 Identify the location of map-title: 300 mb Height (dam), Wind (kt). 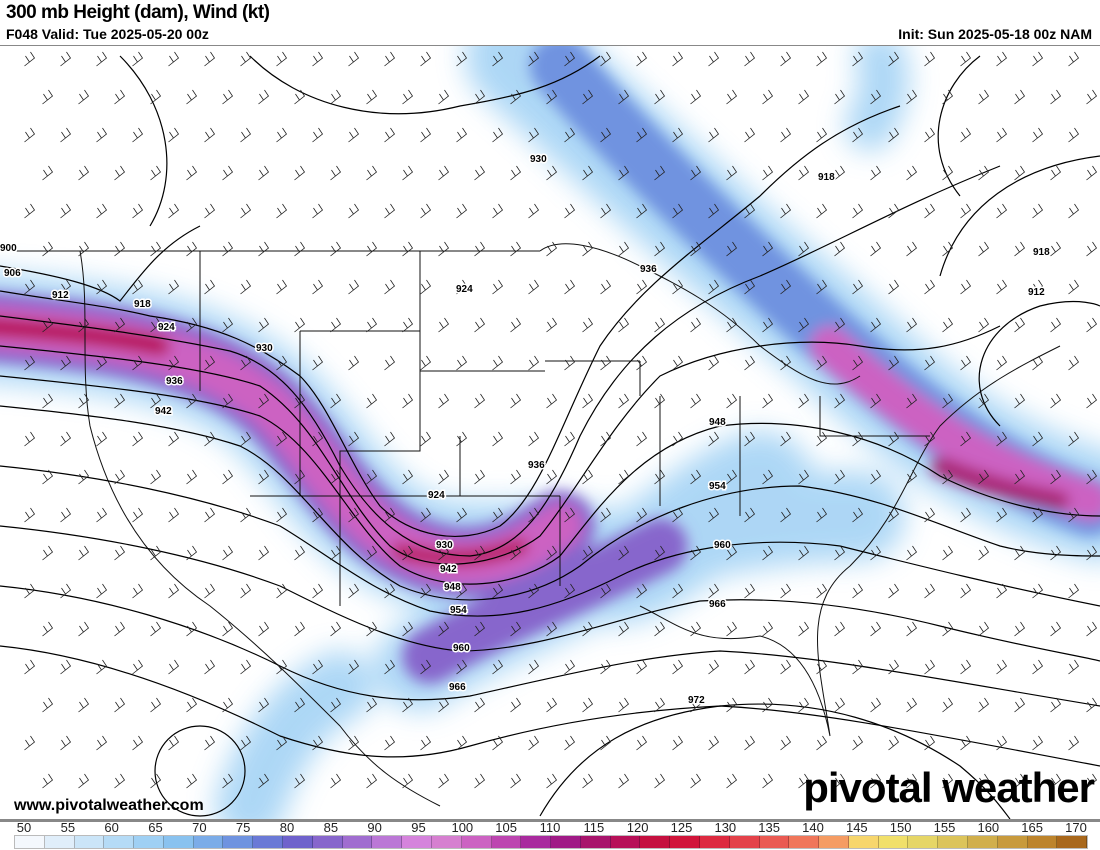
(138, 12).